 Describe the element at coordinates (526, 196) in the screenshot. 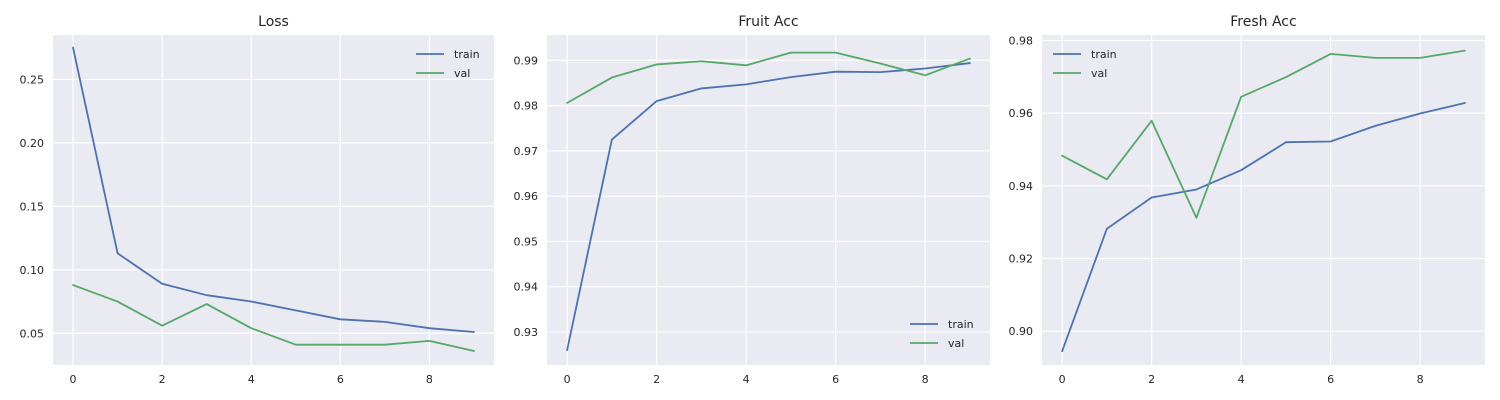

I see `fruit-acc-y-tick-label: 0.96` at that location.